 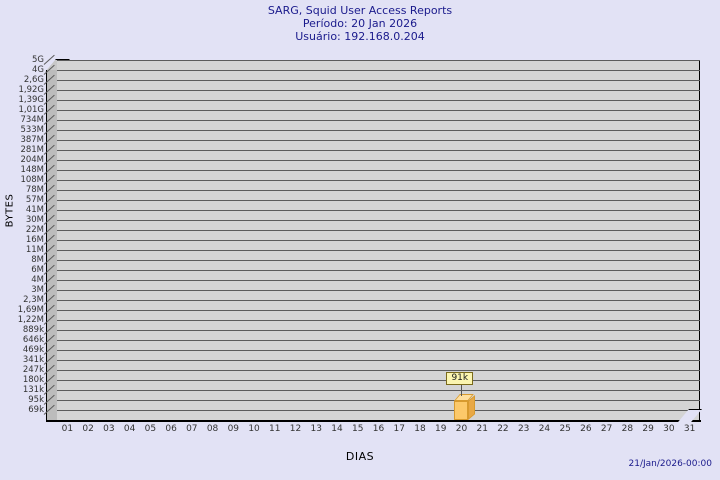 I want to click on y-axis-tick: 2,6G, so click(x=33, y=80).